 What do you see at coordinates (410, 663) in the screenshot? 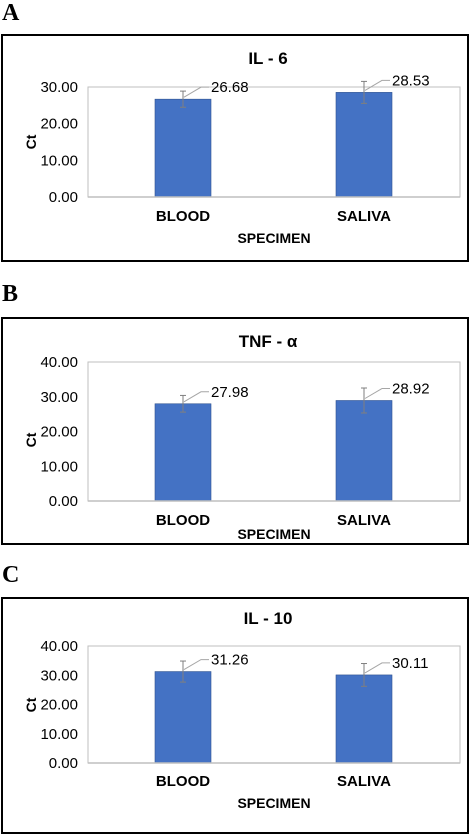
I see `data-label: 30.11` at bounding box center [410, 663].